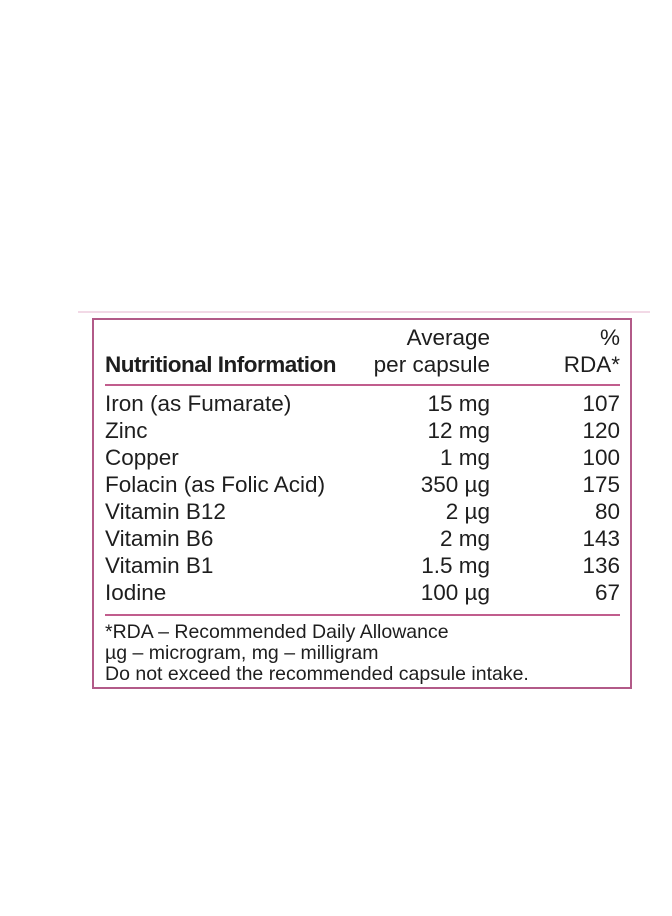 The height and width of the screenshot is (916, 672). What do you see at coordinates (555, 351) in the screenshot?
I see `header-percent-rda: % RDA*` at bounding box center [555, 351].